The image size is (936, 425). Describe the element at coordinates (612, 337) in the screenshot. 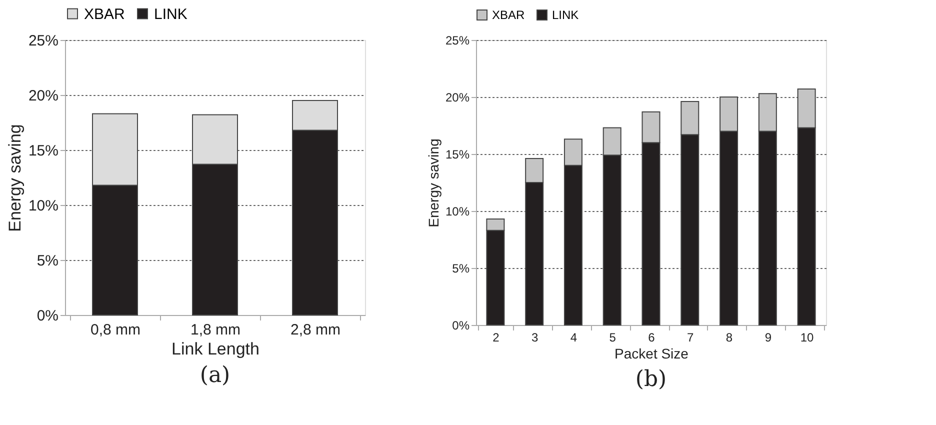

I see `x-tick-label: 5` at that location.